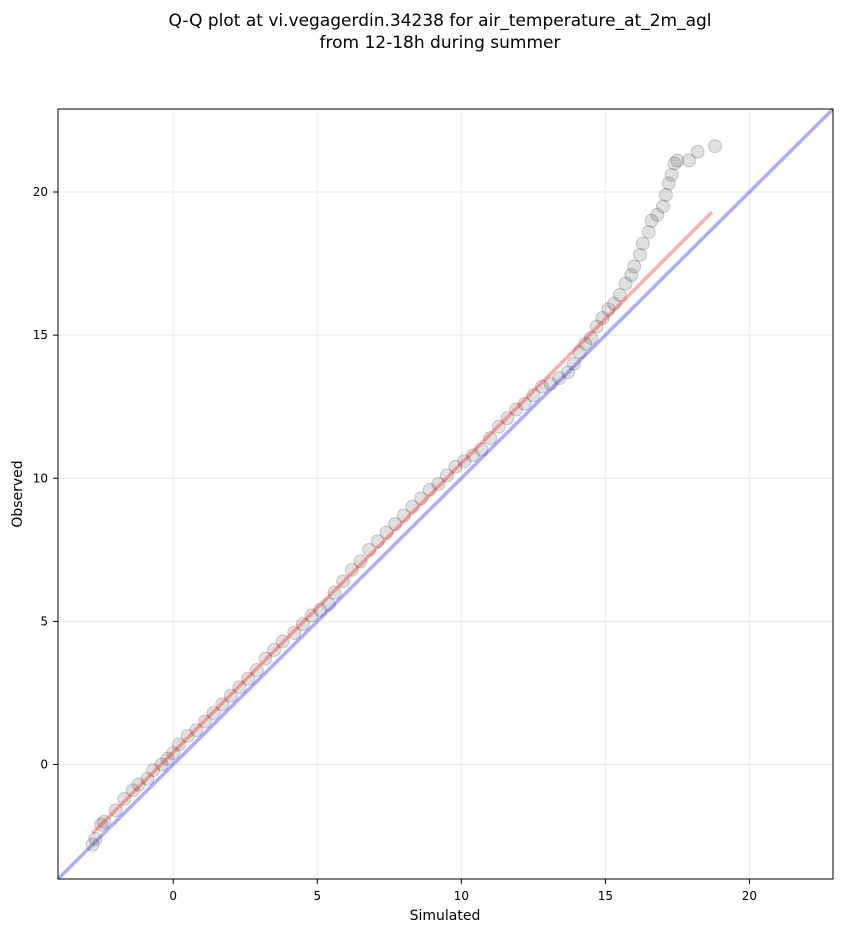  Describe the element at coordinates (605, 896) in the screenshot. I see `x-tick-label: 15` at that location.